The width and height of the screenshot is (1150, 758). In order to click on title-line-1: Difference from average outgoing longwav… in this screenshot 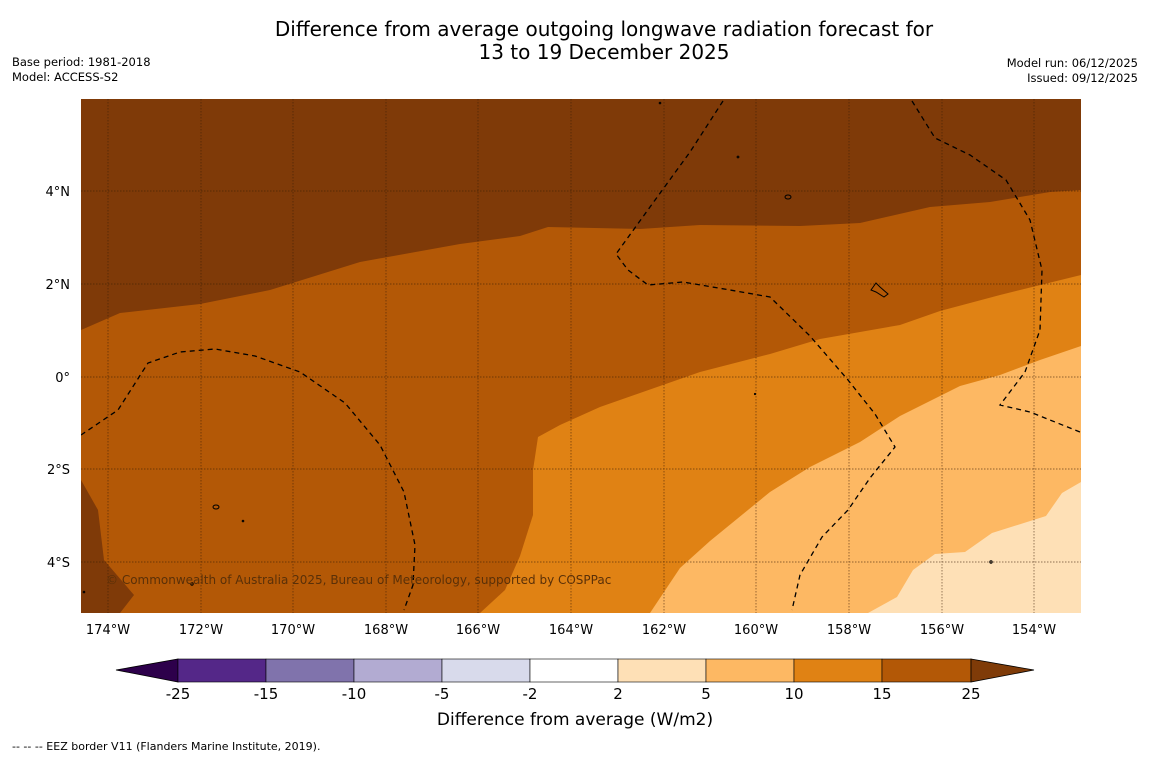, I will do `click(604, 29)`.